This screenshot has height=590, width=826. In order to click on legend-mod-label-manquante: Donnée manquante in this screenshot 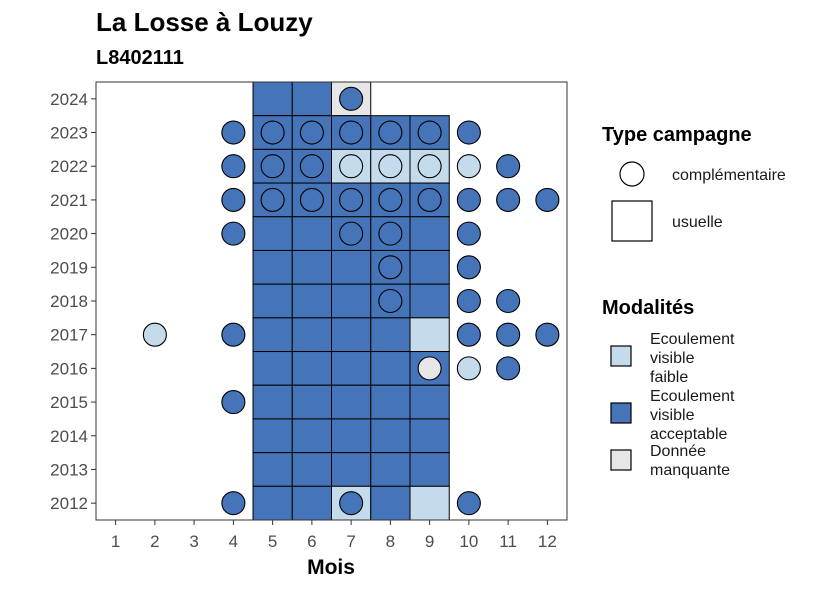, I will do `click(690, 461)`.